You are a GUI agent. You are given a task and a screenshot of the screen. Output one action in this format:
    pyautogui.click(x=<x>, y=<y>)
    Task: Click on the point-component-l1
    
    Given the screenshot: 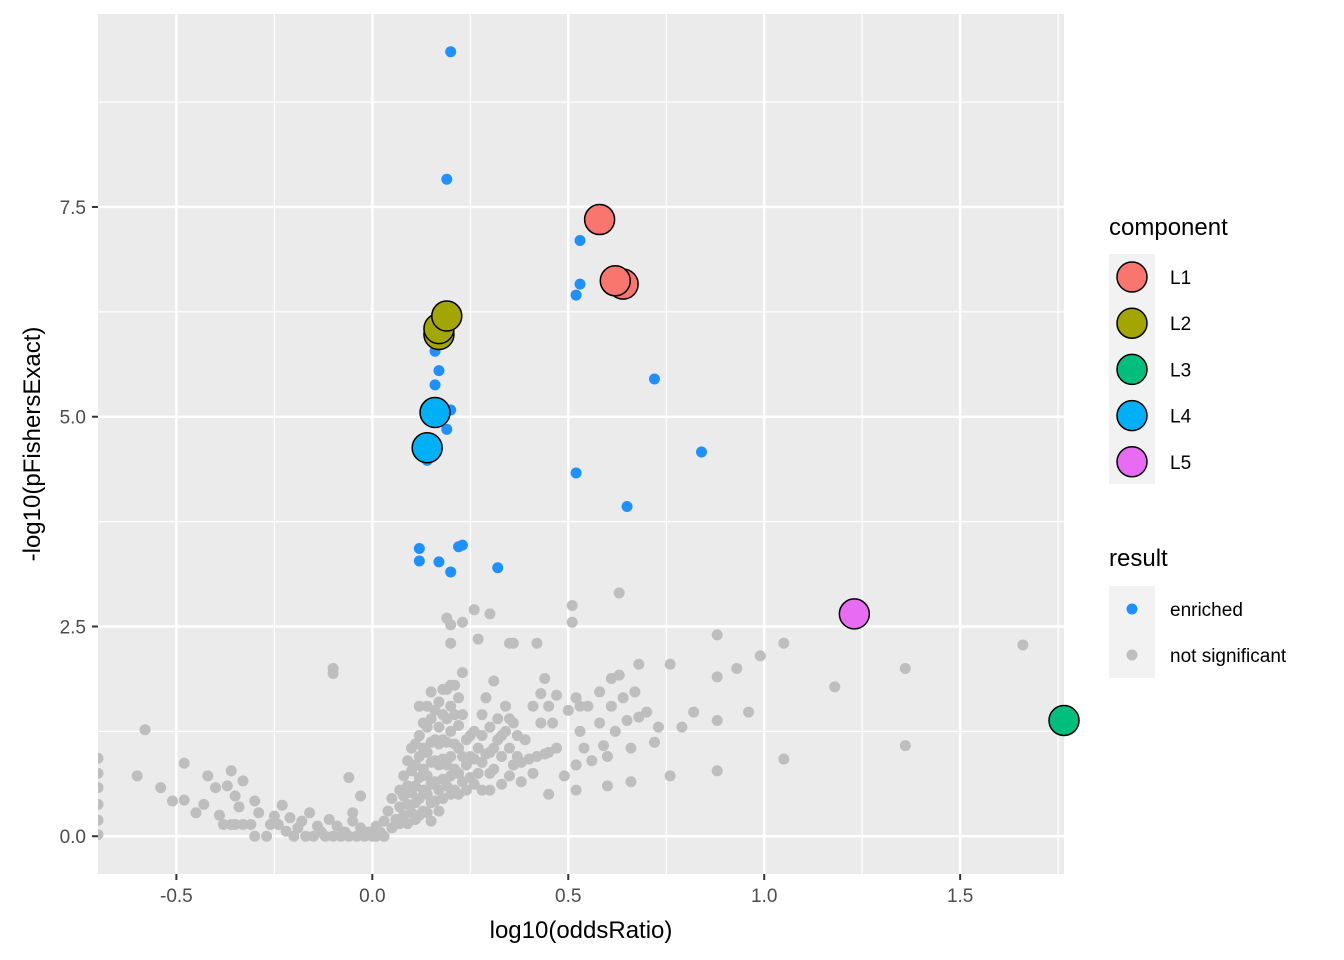 What is the action you would take?
    pyautogui.click(x=599, y=219)
    